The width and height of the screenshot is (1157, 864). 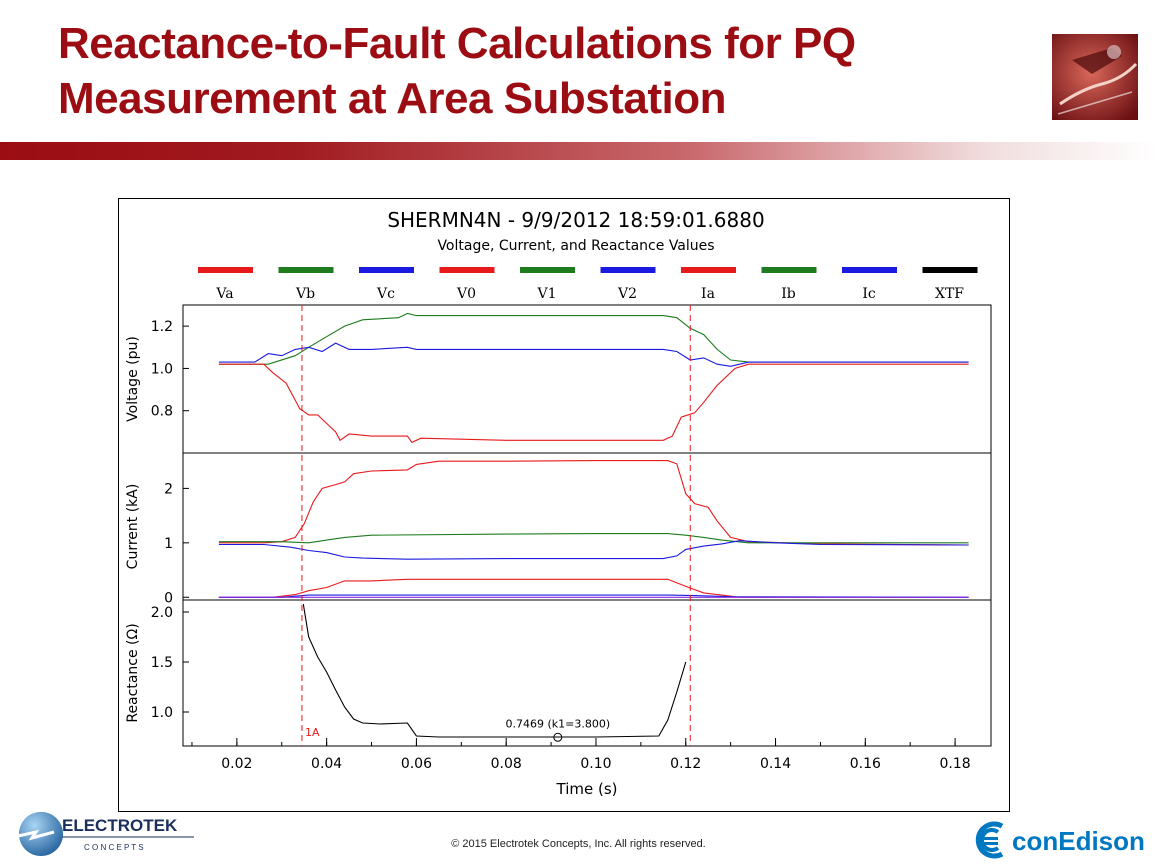 I want to click on series-current-ic, so click(x=593, y=550).